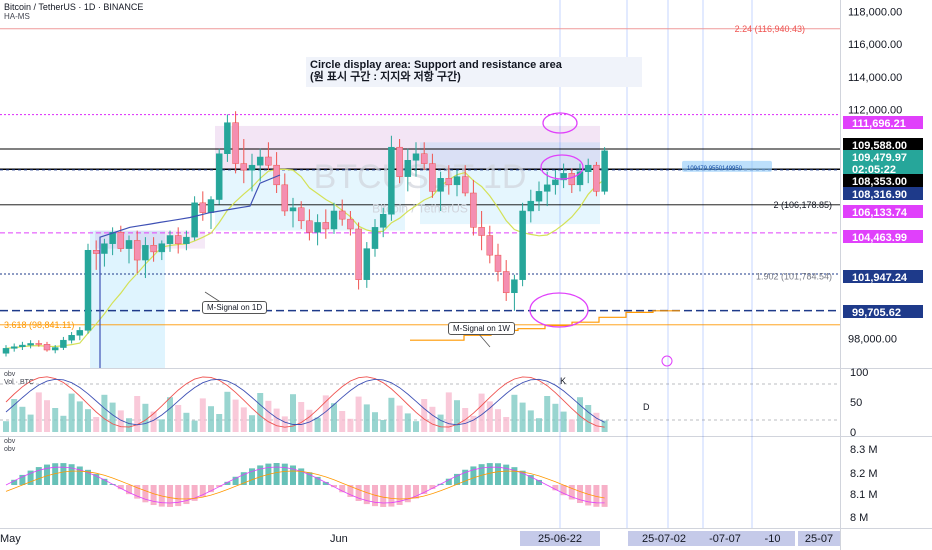 The width and height of the screenshot is (932, 550). I want to click on price-axis-tick: 116,000.00, so click(875, 45).